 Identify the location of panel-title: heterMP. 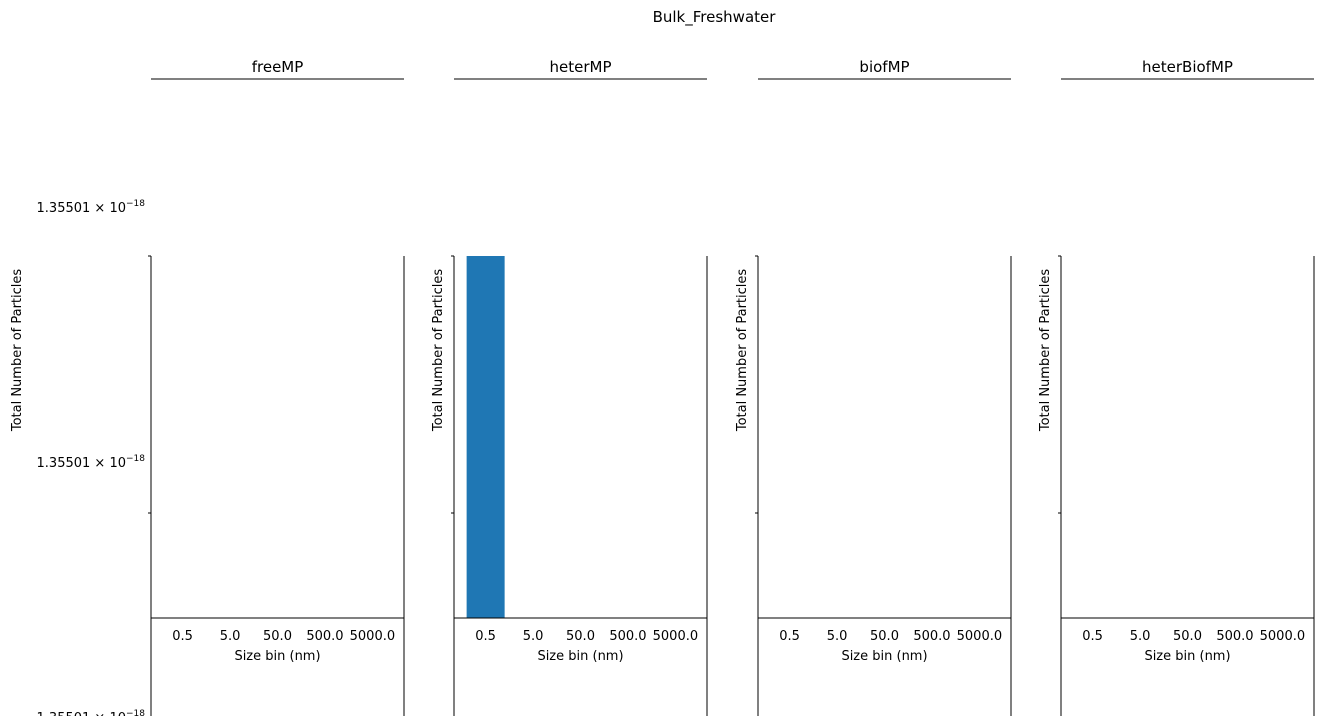
(581, 67).